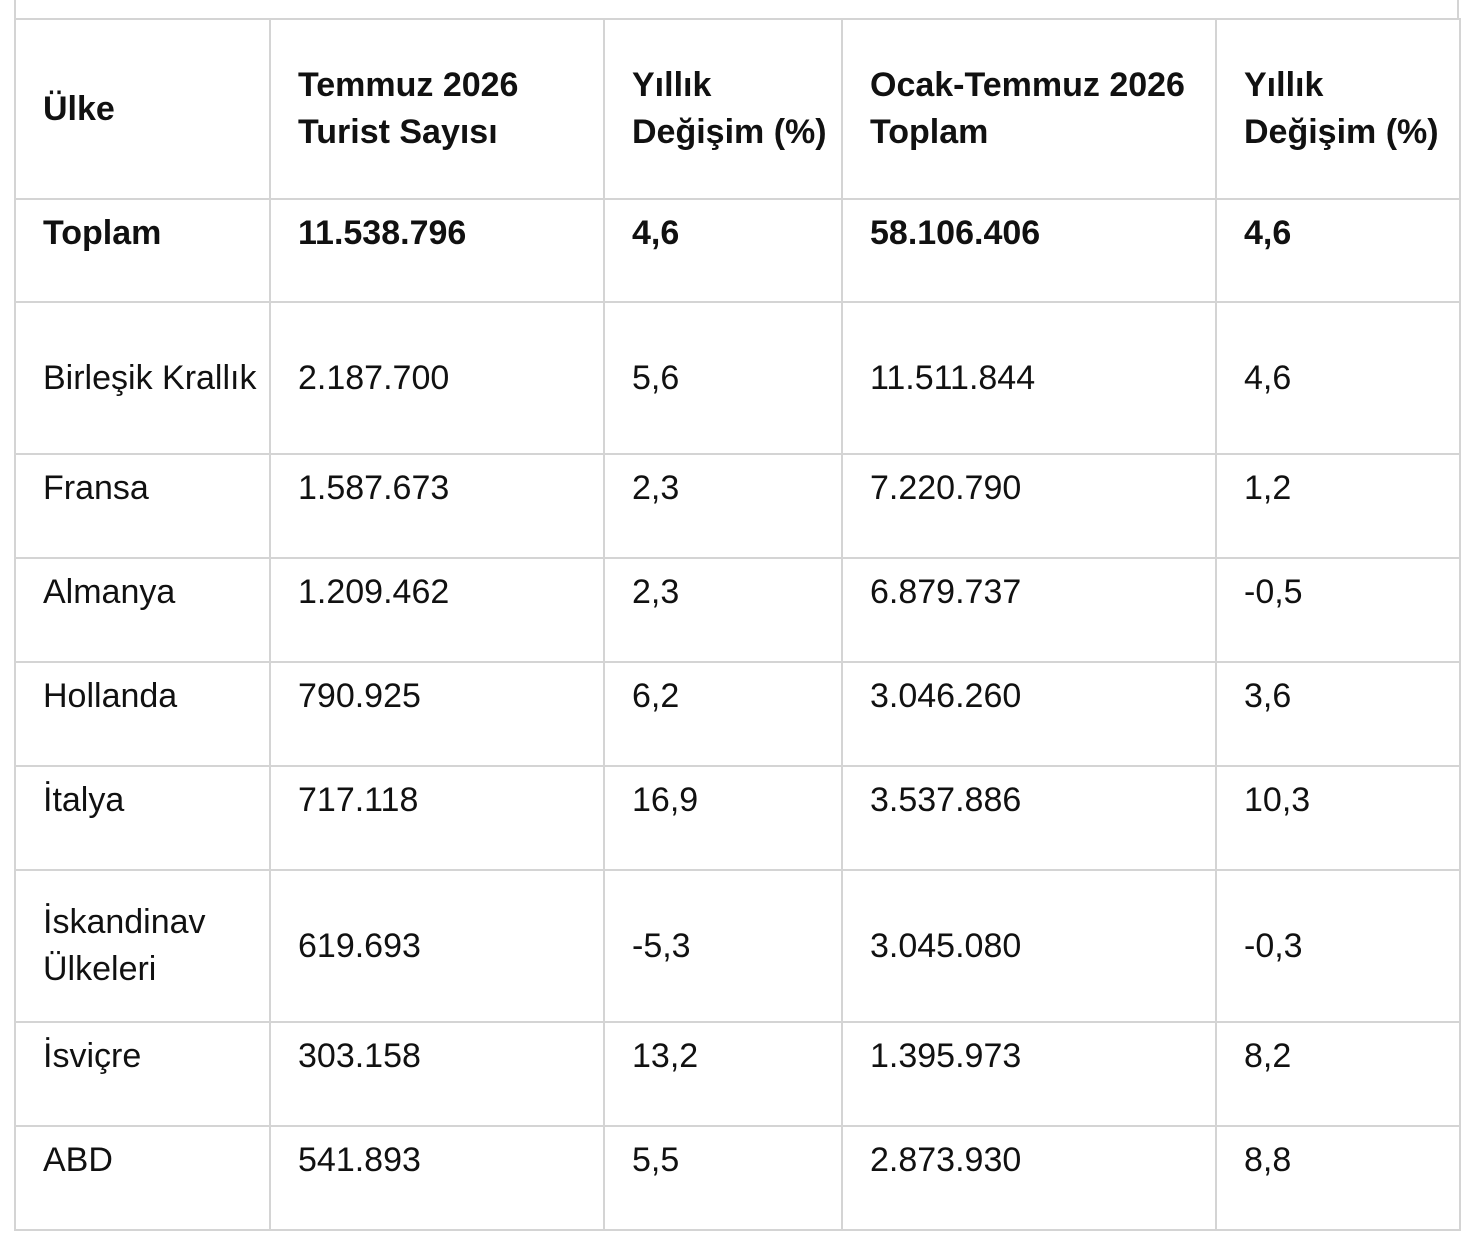 Image resolution: width=1474 pixels, height=1244 pixels. What do you see at coordinates (1338, 1074) in the screenshot?
I see `cell-yearly-change-total: 8,2` at bounding box center [1338, 1074].